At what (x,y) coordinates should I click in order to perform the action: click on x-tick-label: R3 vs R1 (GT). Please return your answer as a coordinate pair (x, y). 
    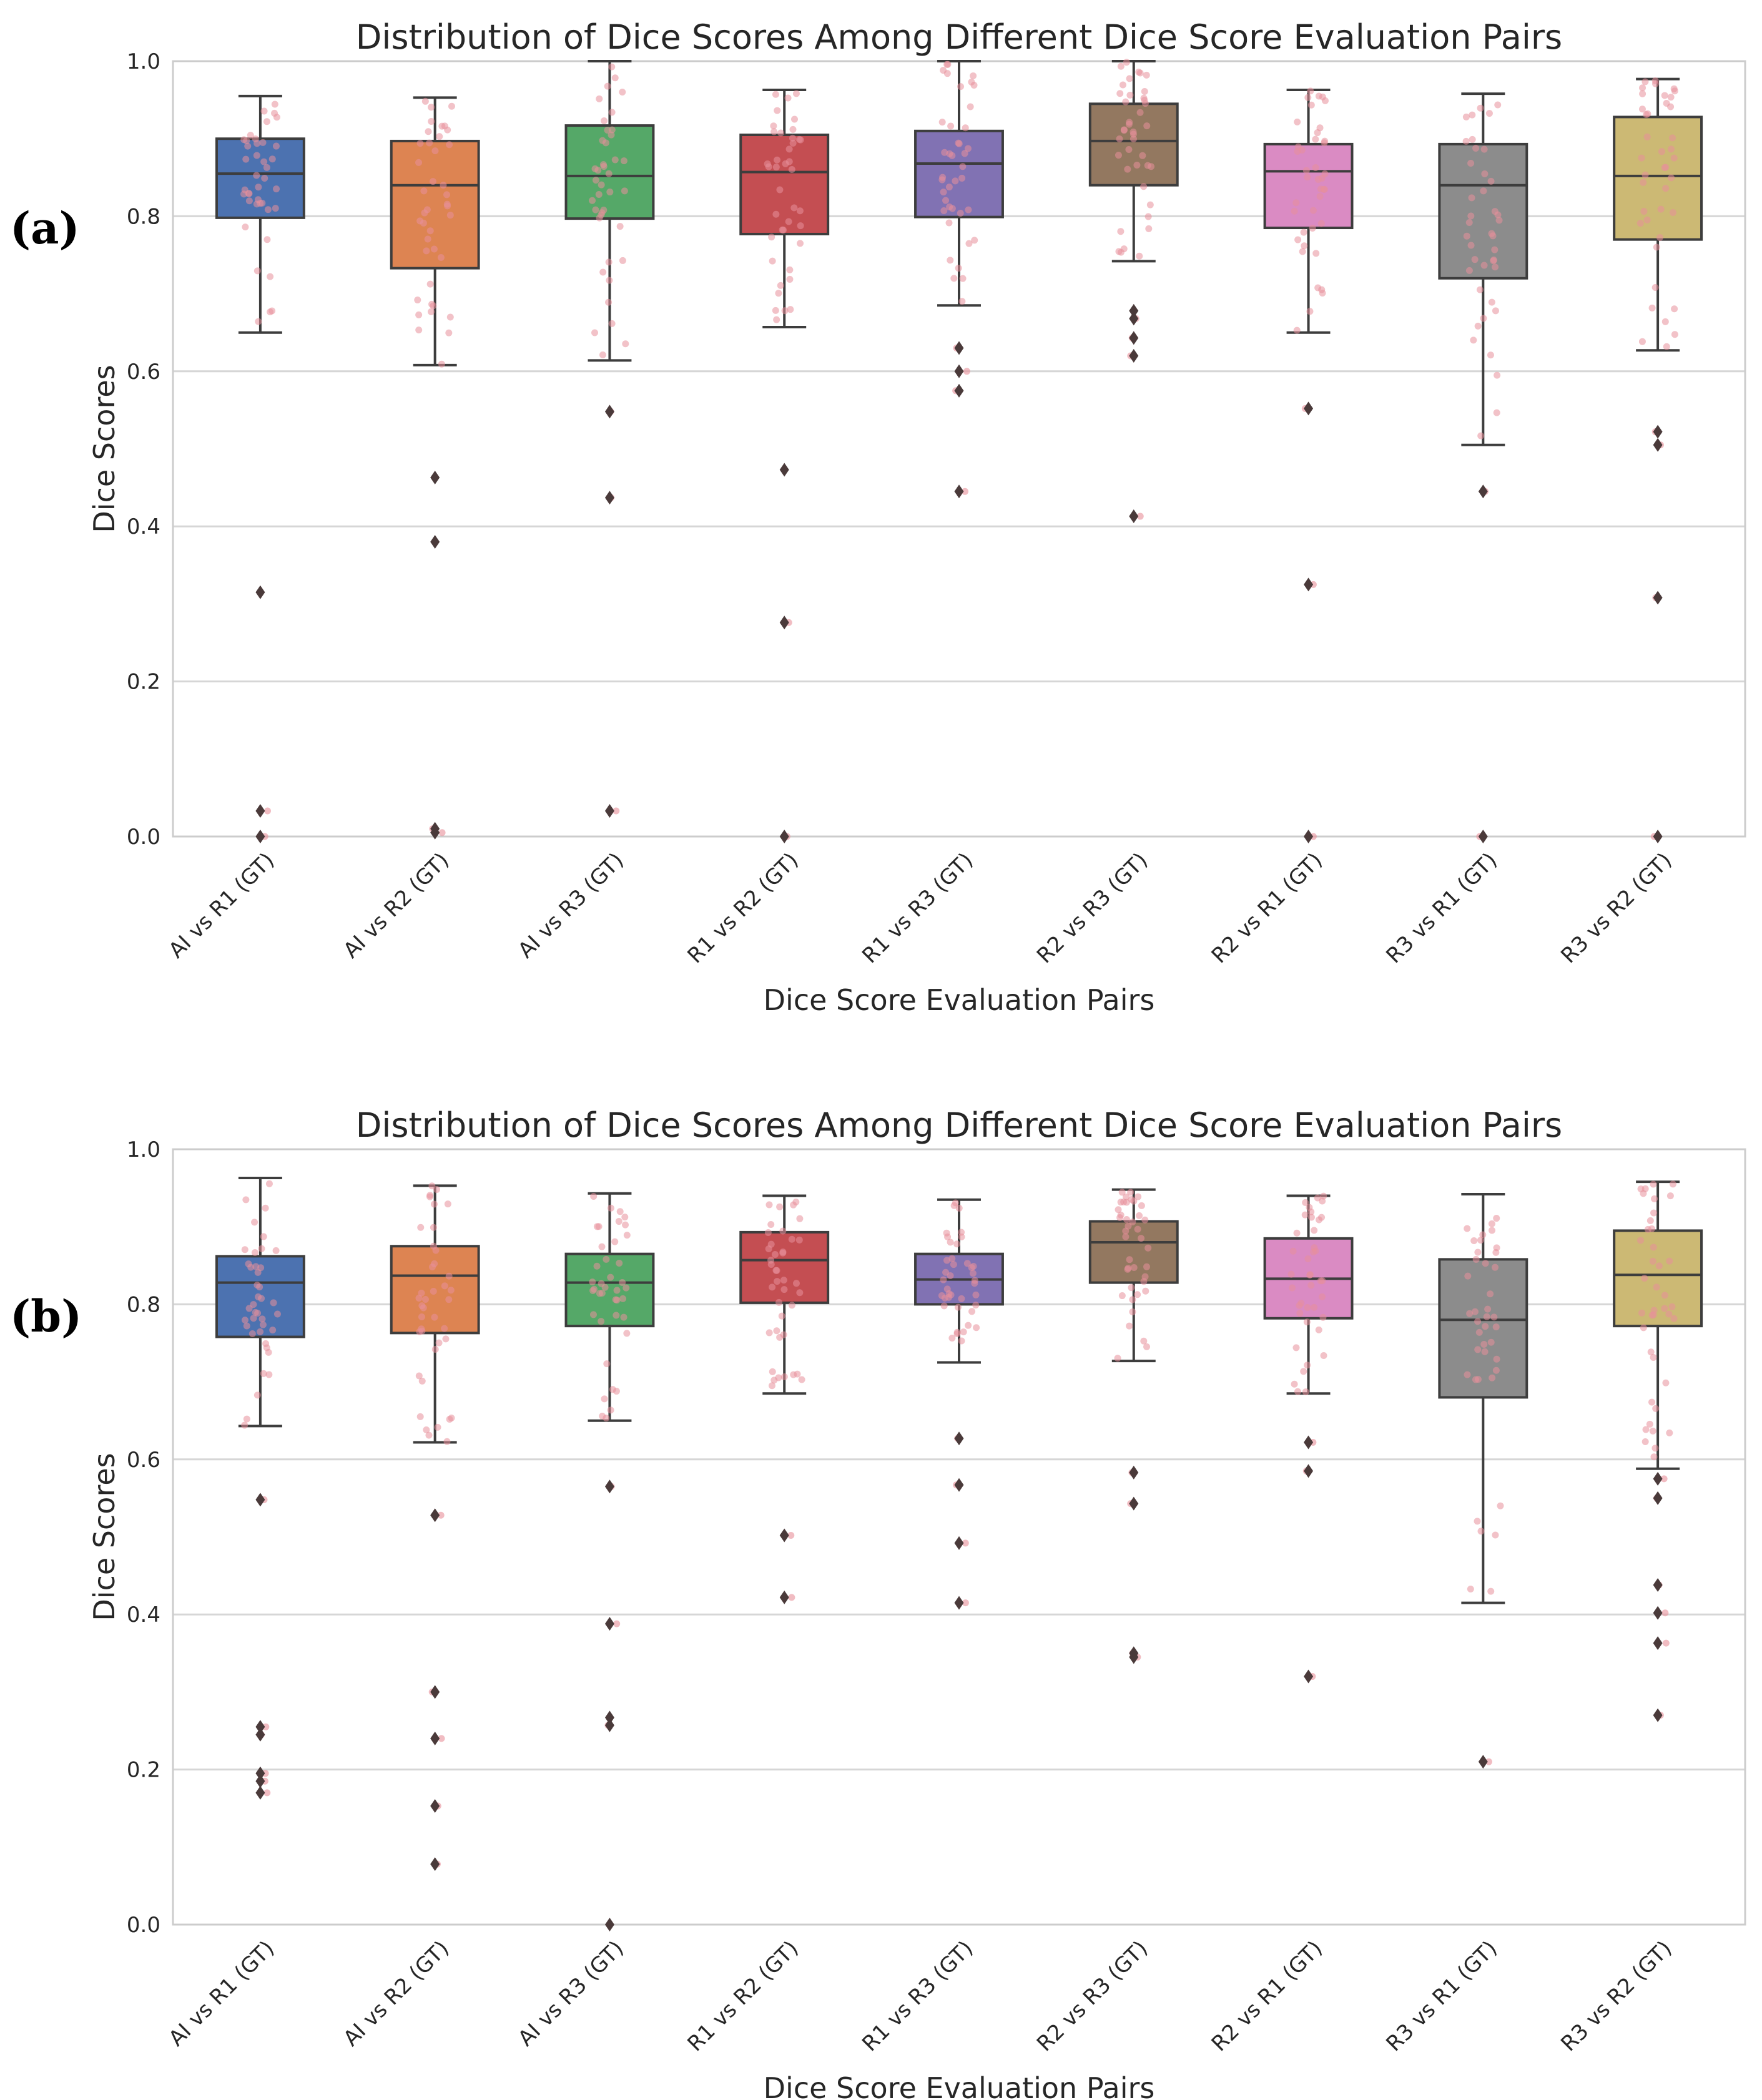
    Looking at the image, I should click on (1442, 1996).